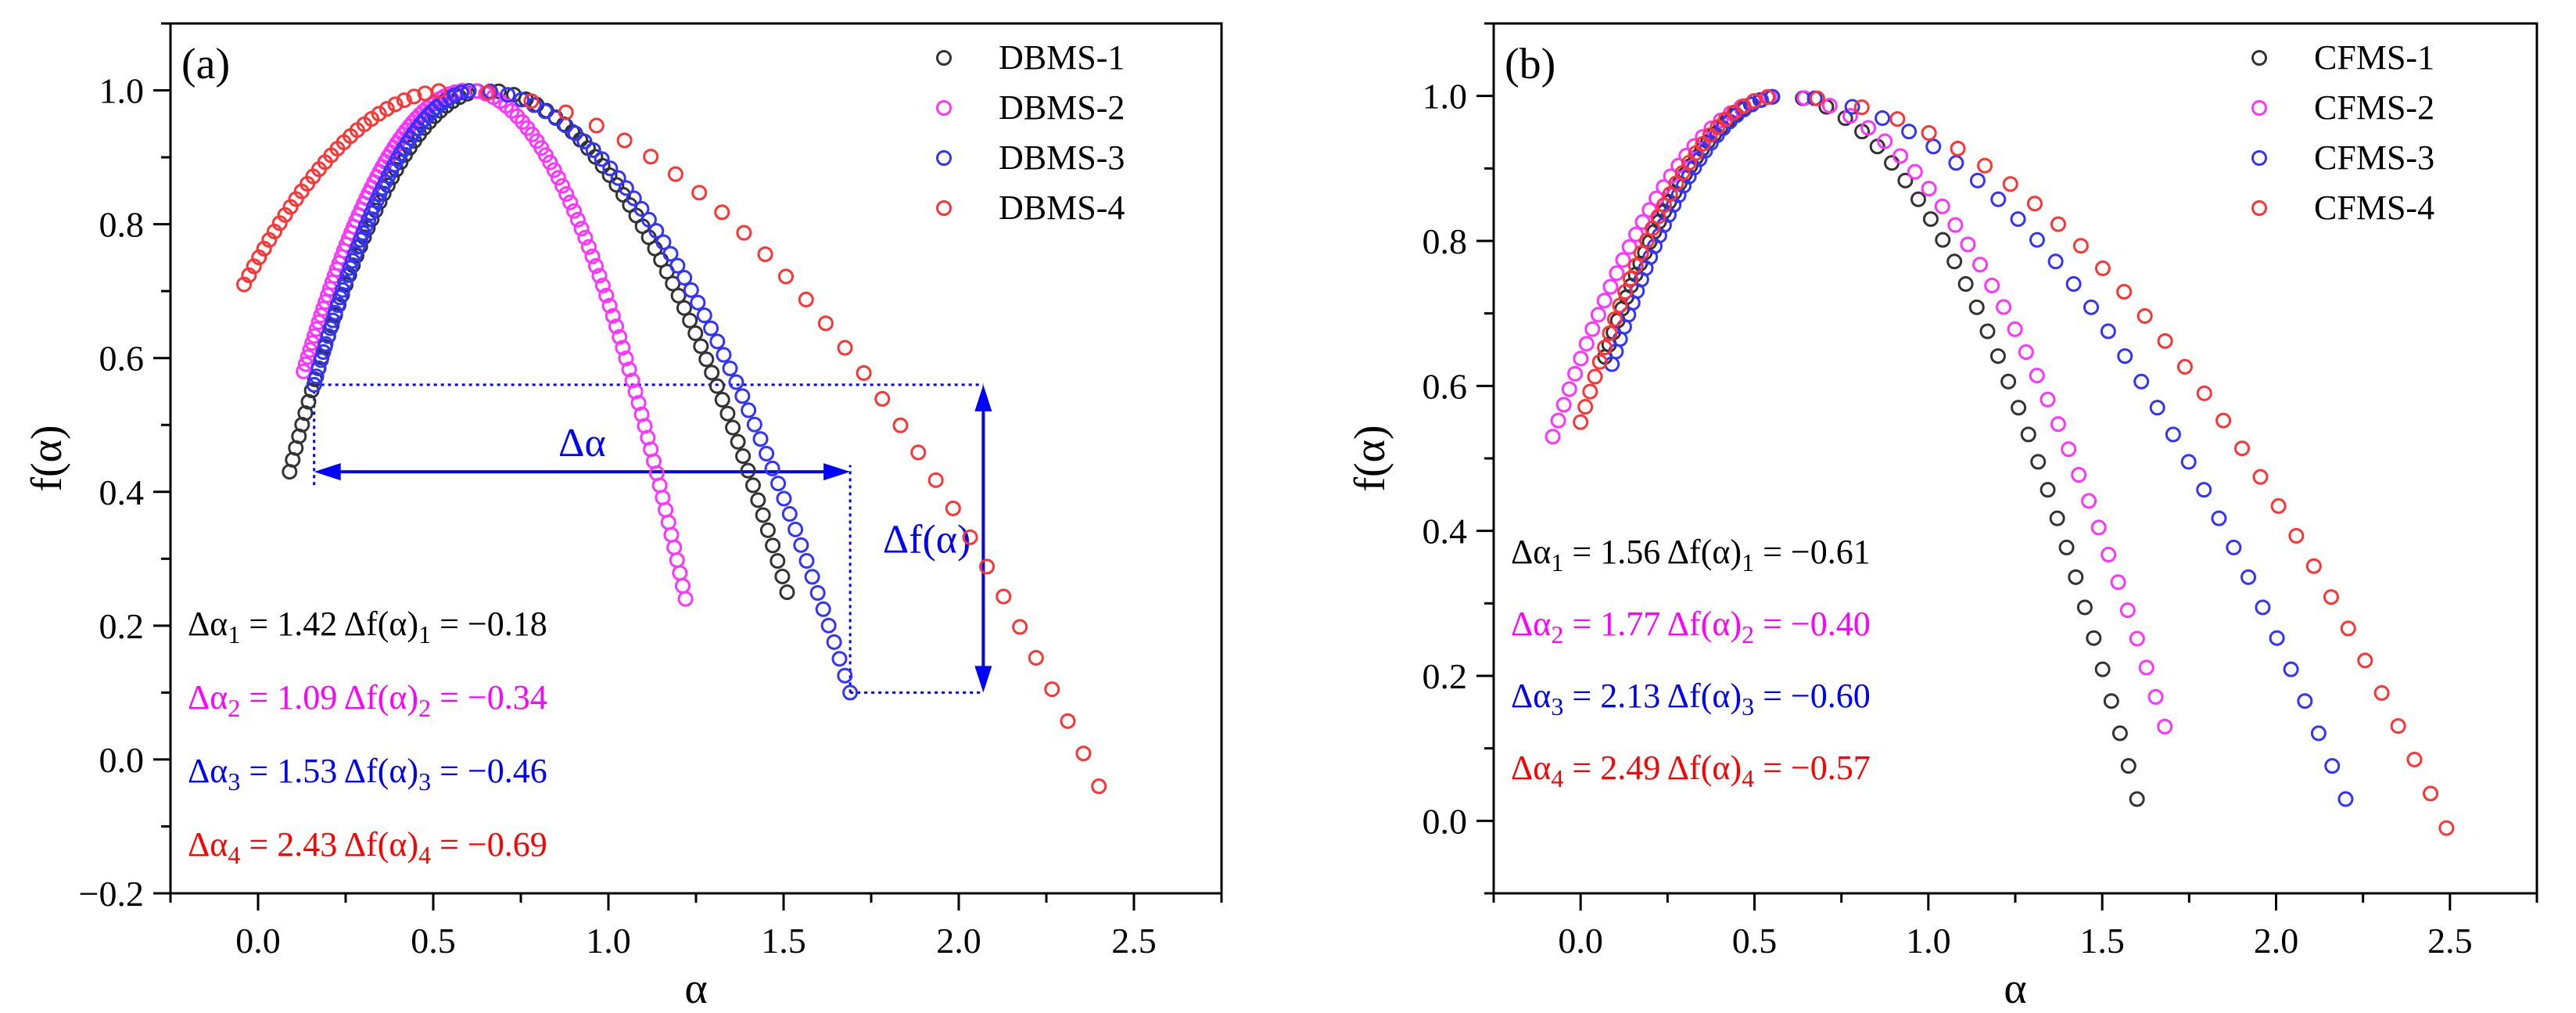  Describe the element at coordinates (1557, 562) in the screenshot. I see `stats-token: 1` at that location.